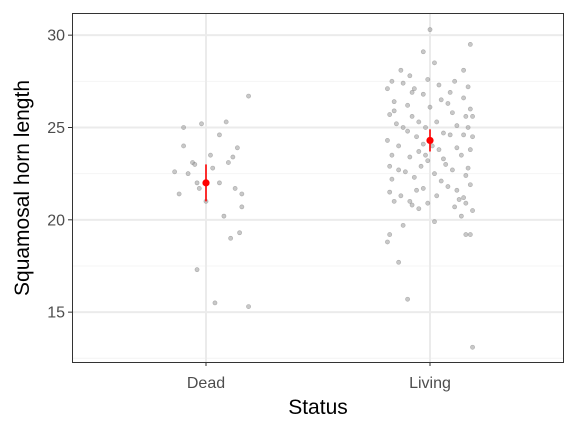  Describe the element at coordinates (318, 165) in the screenshot. I see `summary-markers` at that location.